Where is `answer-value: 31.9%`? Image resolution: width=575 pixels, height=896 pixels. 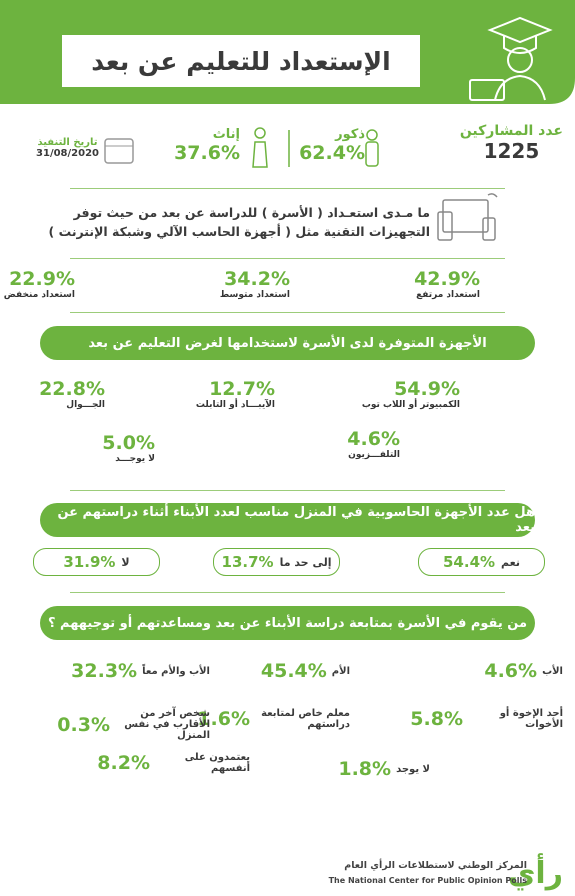
answer-value: 31.9% is located at coordinates (89, 562).